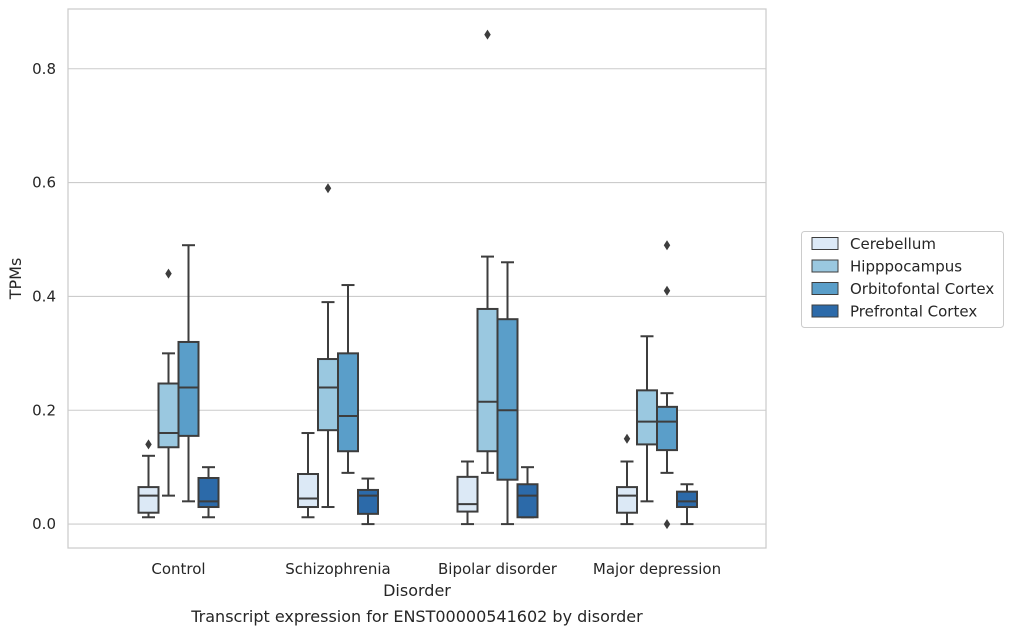 Image resolution: width=1014 pixels, height=634 pixels. Describe the element at coordinates (913, 312) in the screenshot. I see `legend-label: Prefrontal Cortex` at that location.